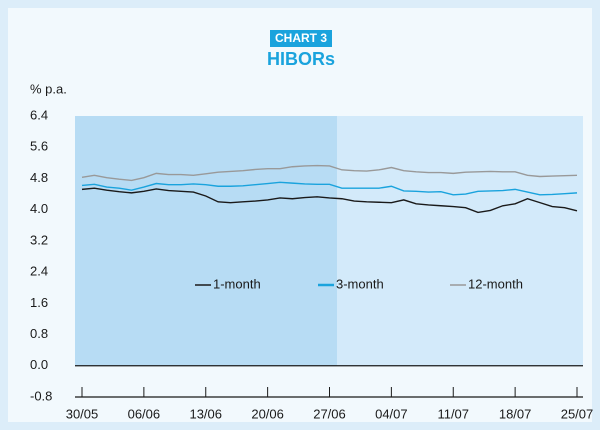  Describe the element at coordinates (329, 413) in the screenshot. I see `x-tick-label: 27/06` at that location.